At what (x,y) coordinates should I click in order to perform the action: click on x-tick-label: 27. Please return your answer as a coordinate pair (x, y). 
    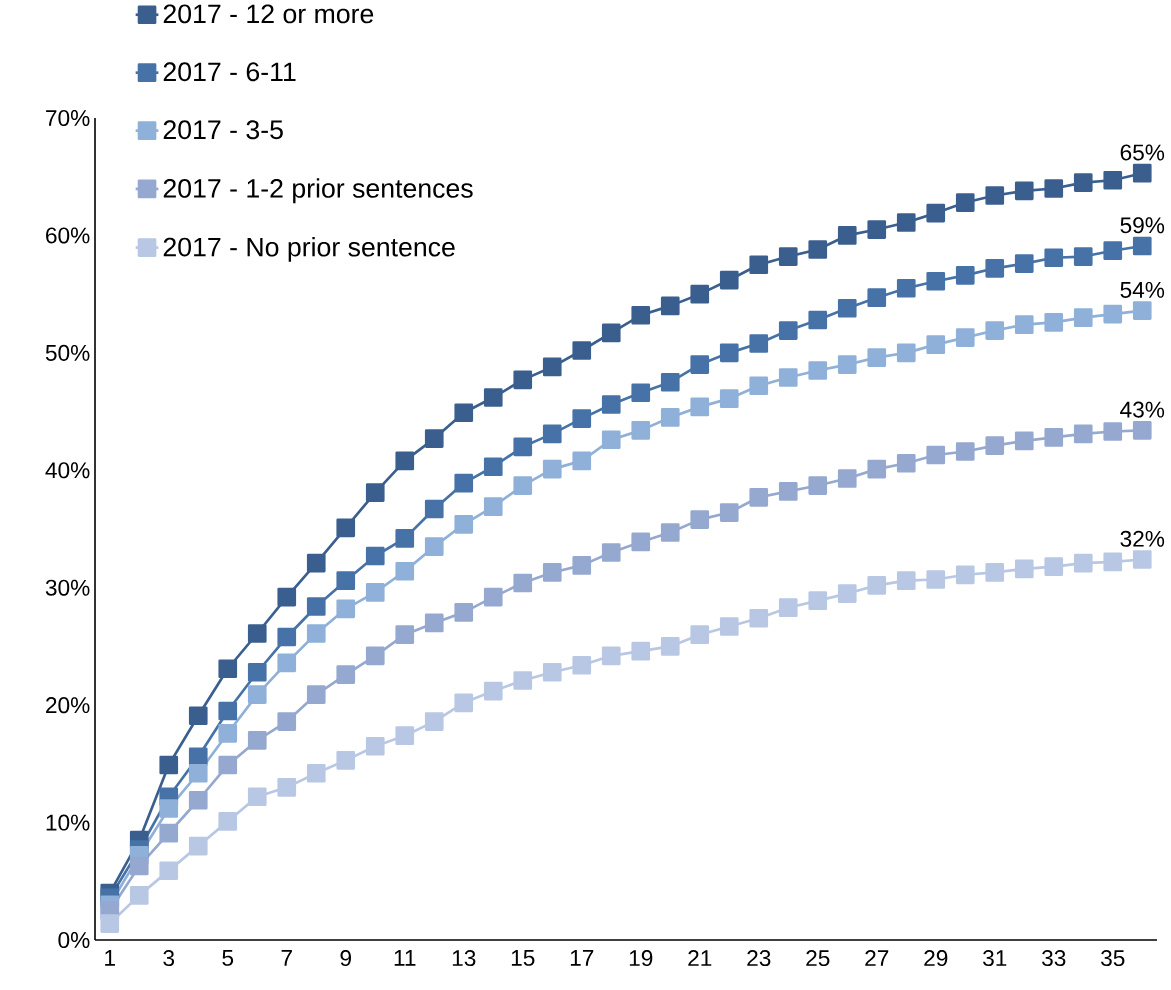
    Looking at the image, I should click on (877, 958).